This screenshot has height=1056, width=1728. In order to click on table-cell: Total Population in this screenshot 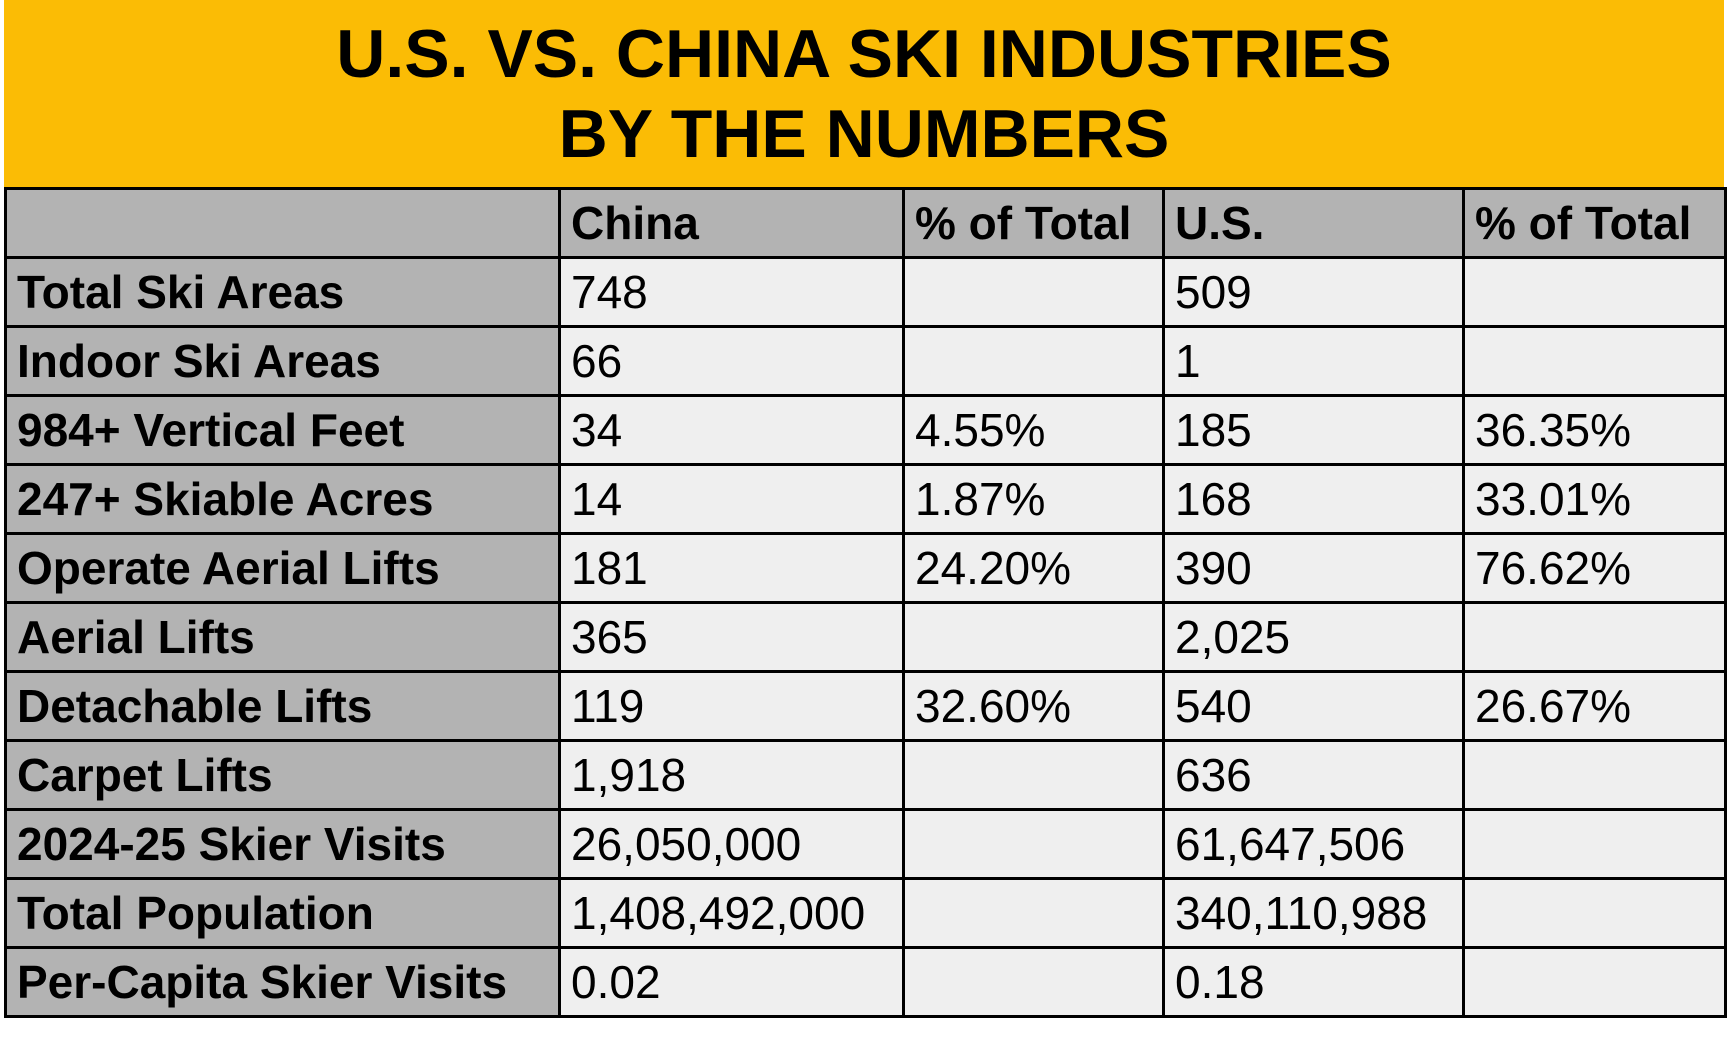, I will do `click(282, 913)`.